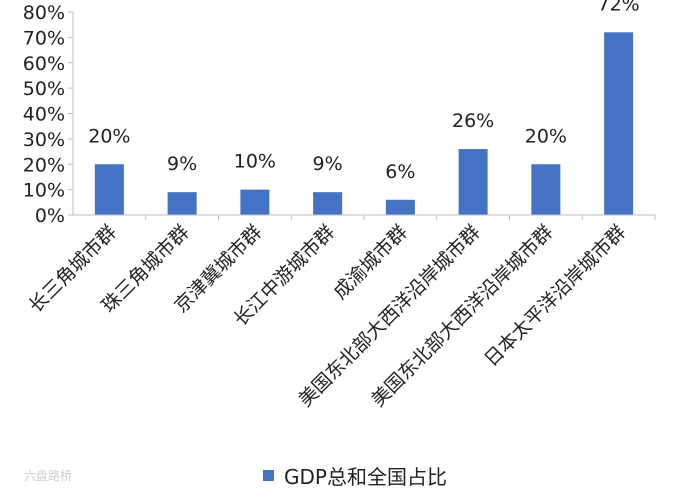  I want to click on legend-label: GDP总和全国占比, so click(365, 477).